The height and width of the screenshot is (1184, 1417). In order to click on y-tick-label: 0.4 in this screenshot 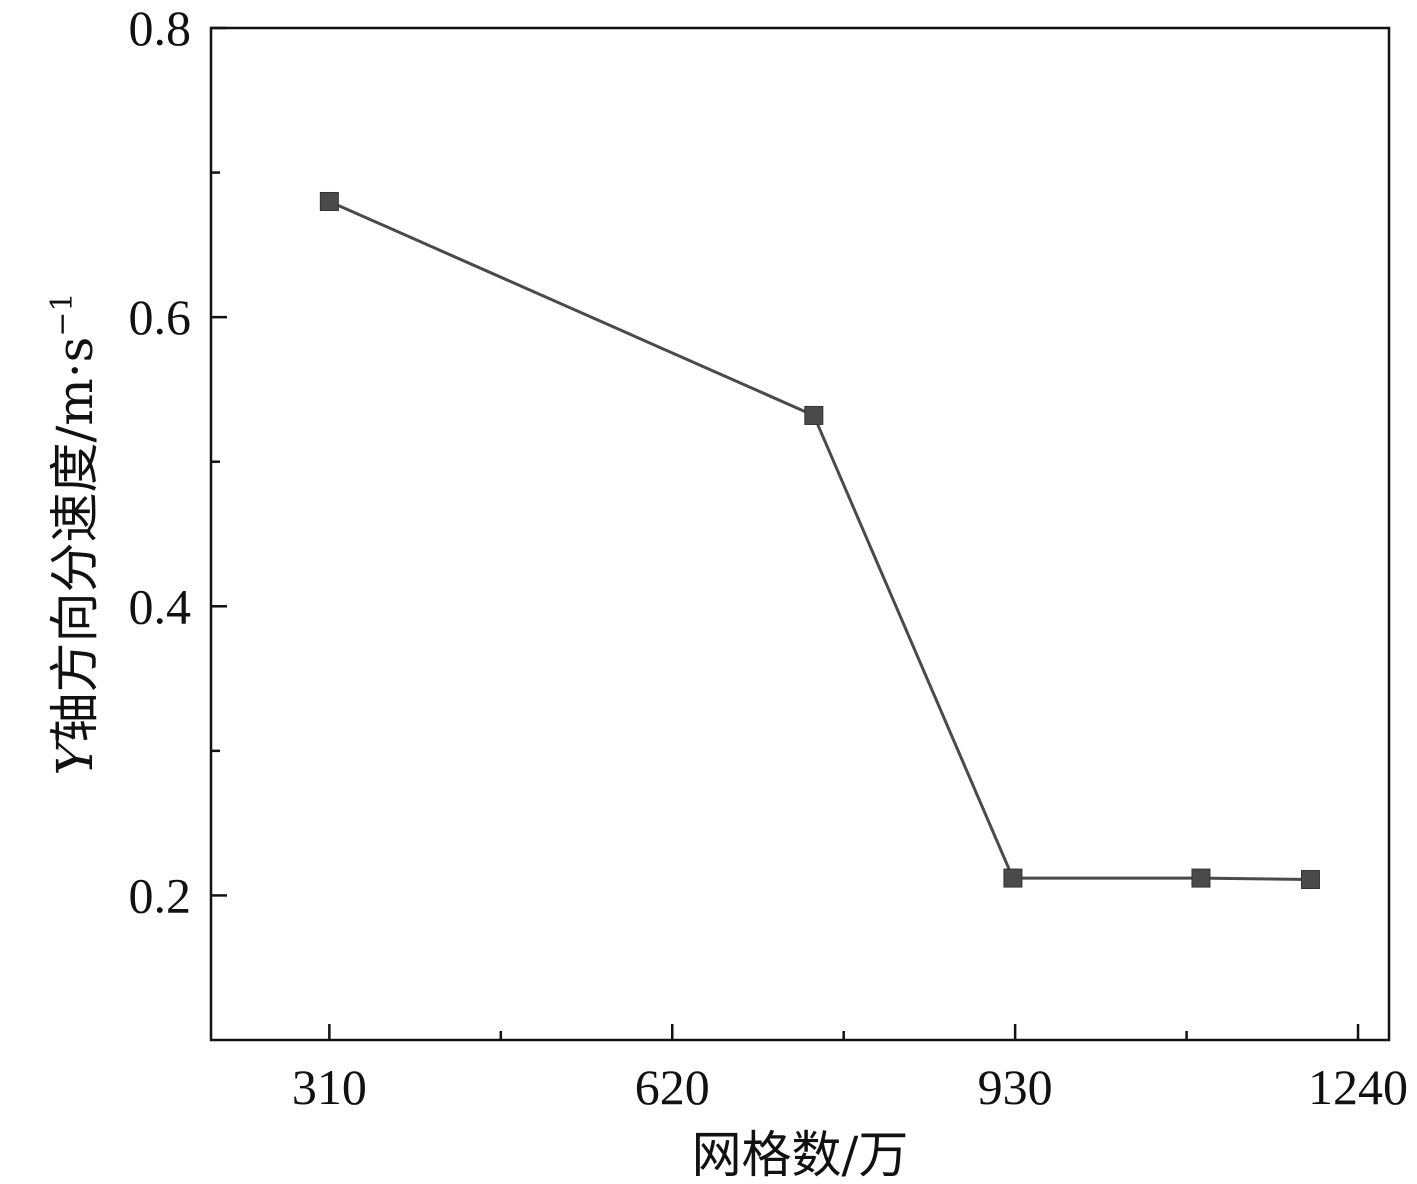, I will do `click(160, 606)`.